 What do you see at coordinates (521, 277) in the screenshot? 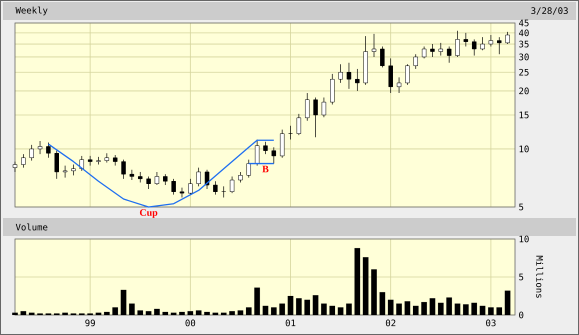
I see `y-tick-label: 5` at bounding box center [521, 277].